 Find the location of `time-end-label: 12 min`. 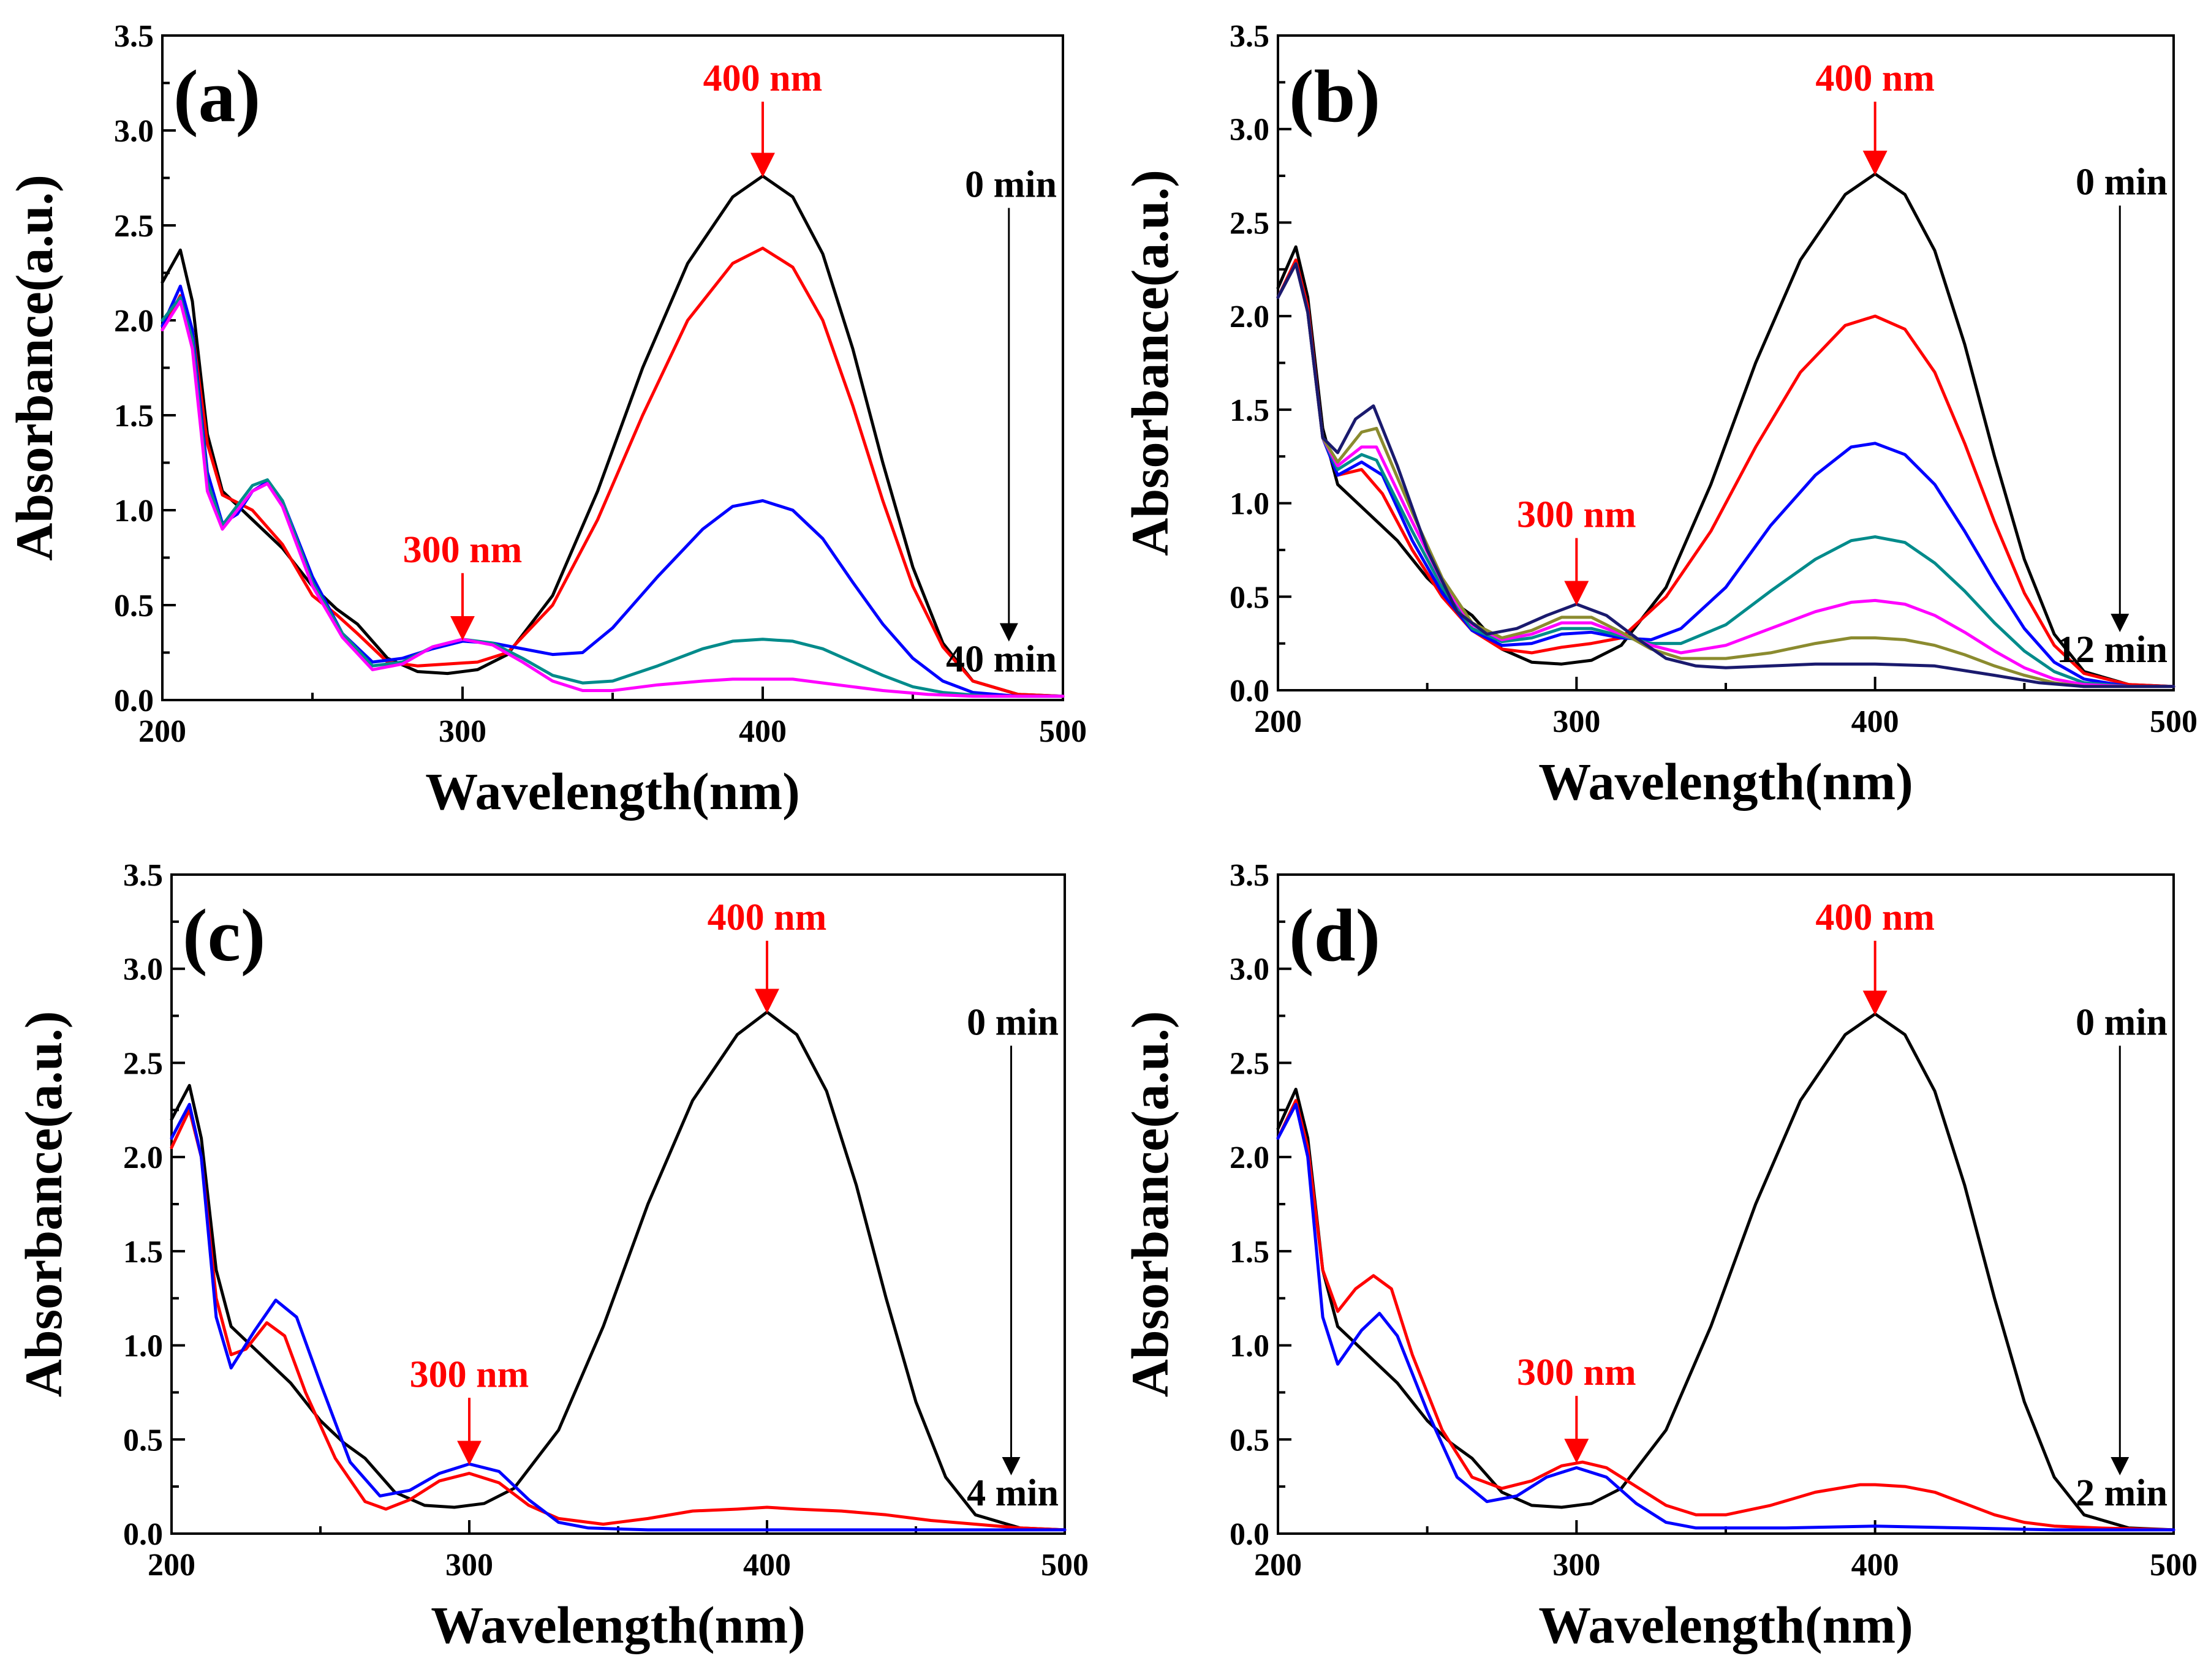

time-end-label: 12 min is located at coordinates (2112, 650).